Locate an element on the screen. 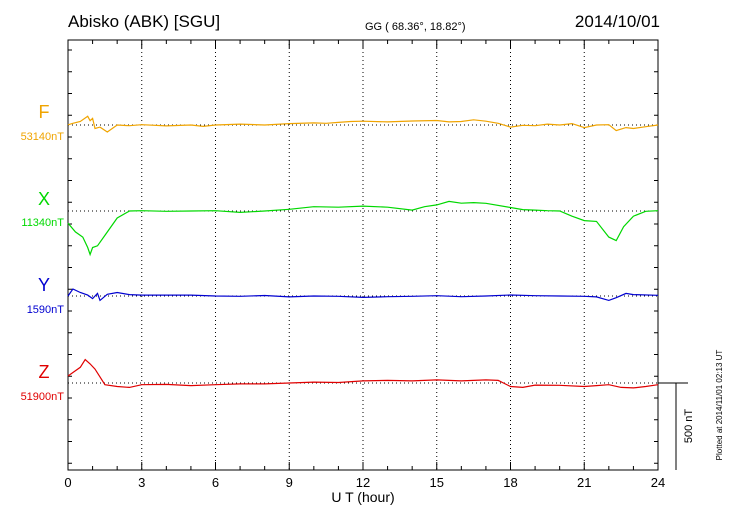 The width and height of the screenshot is (730, 520). plotted-note: Plotted at 2014/11/01 02:13 UT is located at coordinates (719, 405).